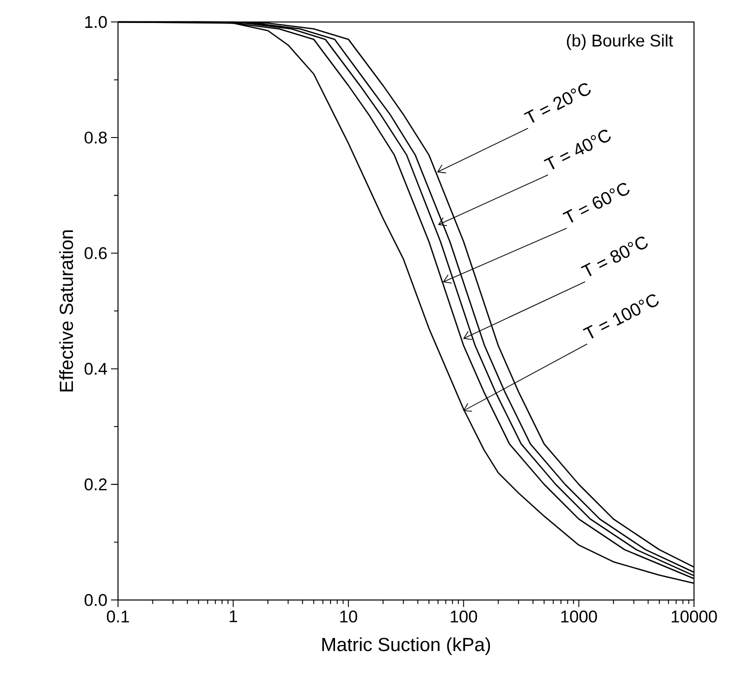  I want to click on annotation: T = 40°C, so click(577, 150).